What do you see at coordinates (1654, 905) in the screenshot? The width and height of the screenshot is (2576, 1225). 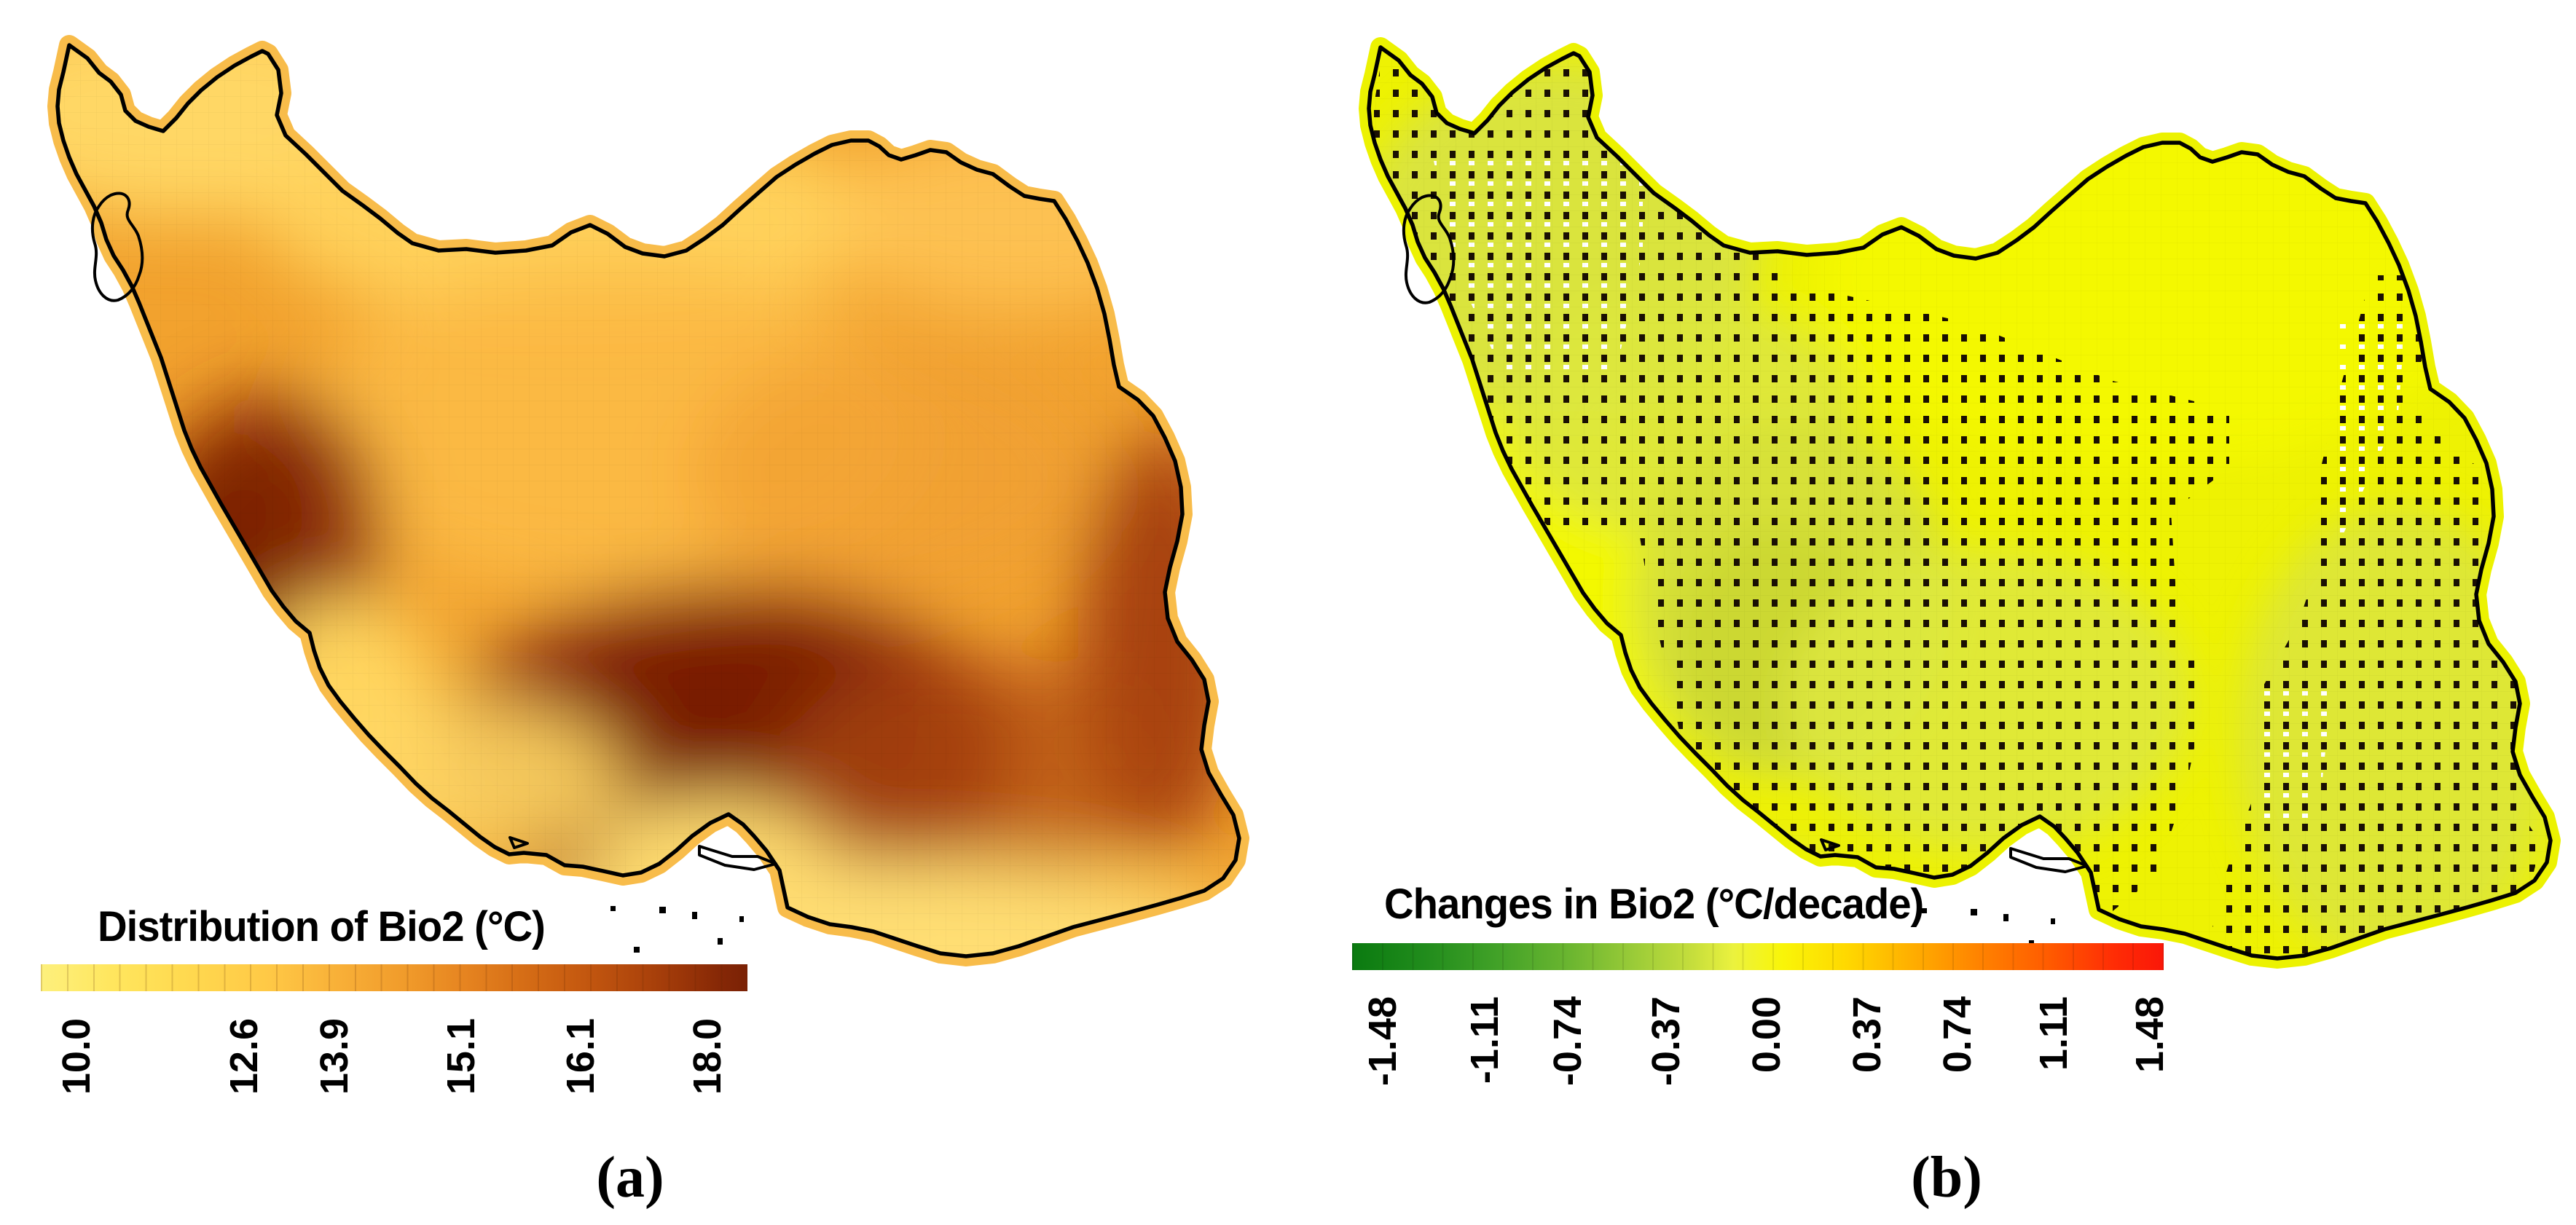 I see `legend-b-title: Changes in Bio2 (°C/decade)` at bounding box center [1654, 905].